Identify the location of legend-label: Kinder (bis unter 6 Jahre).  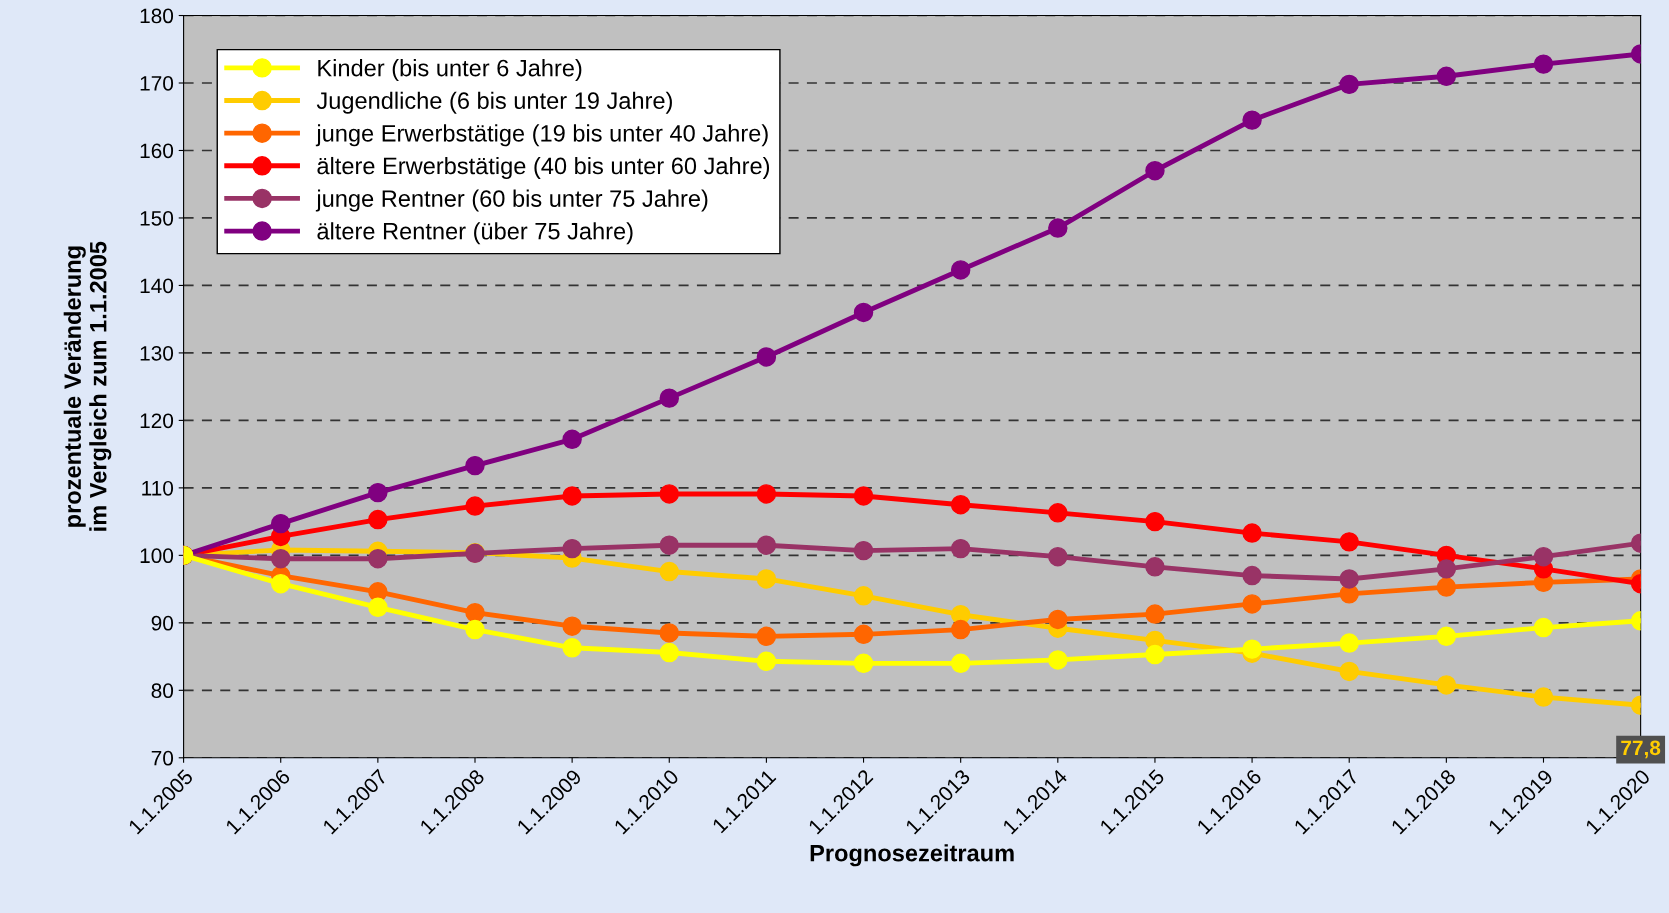
(450, 70).